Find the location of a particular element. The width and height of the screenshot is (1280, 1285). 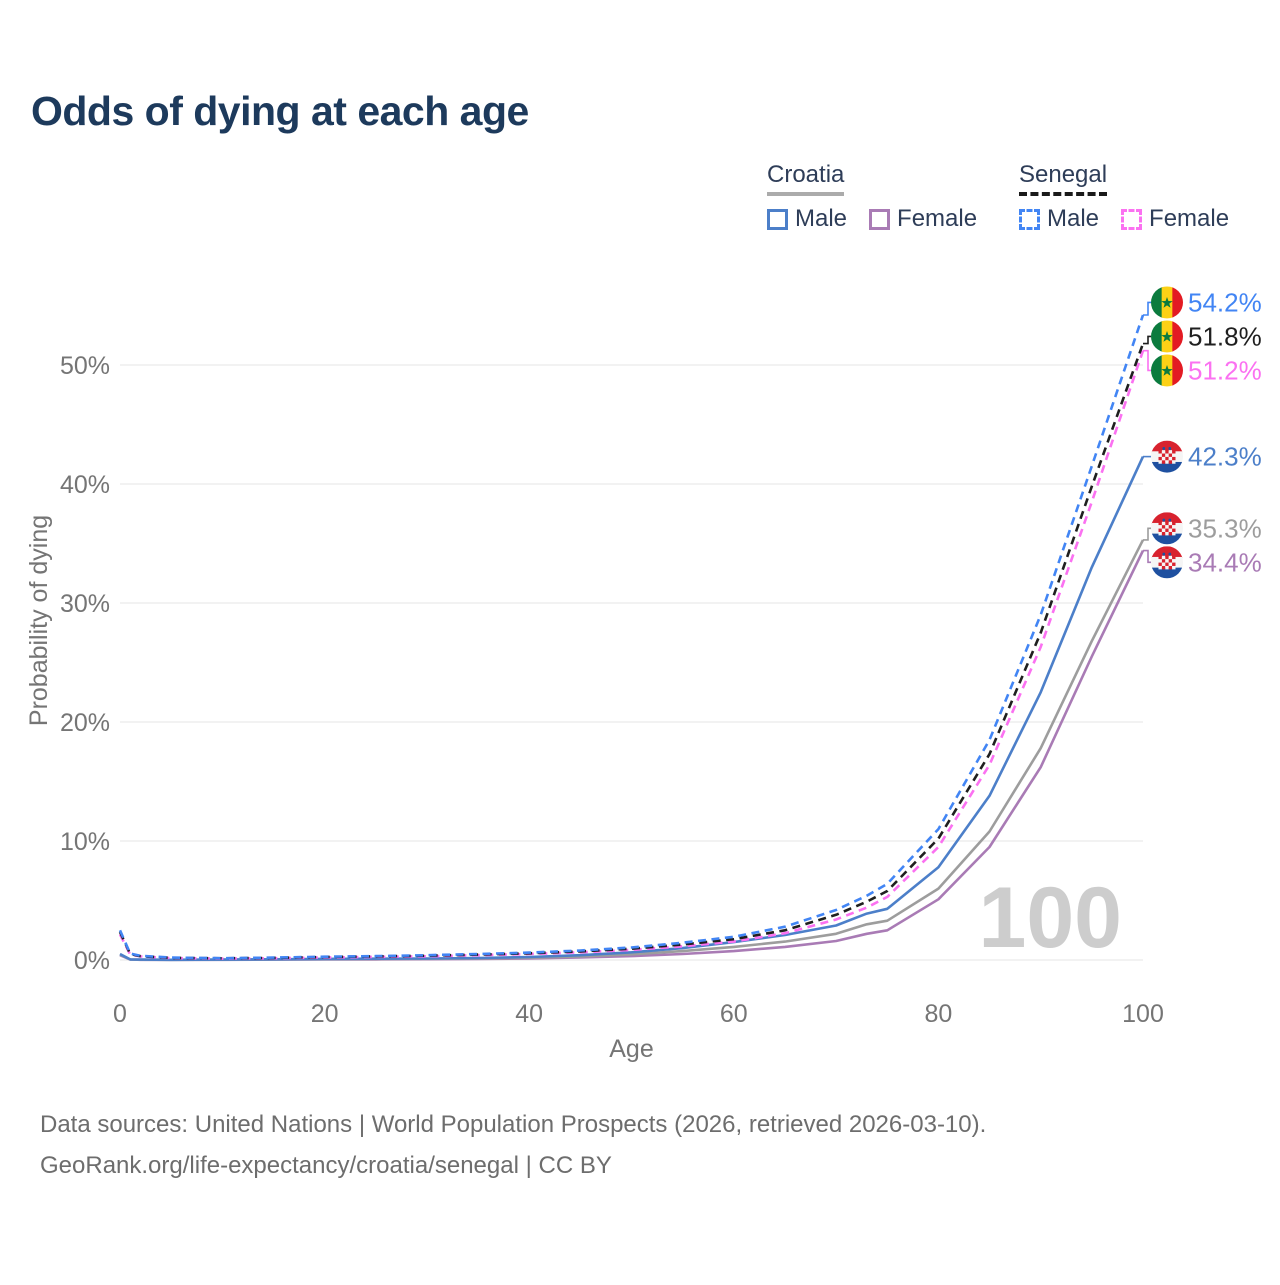

end-label-value-senegal-female: 51.2% is located at coordinates (1225, 371).